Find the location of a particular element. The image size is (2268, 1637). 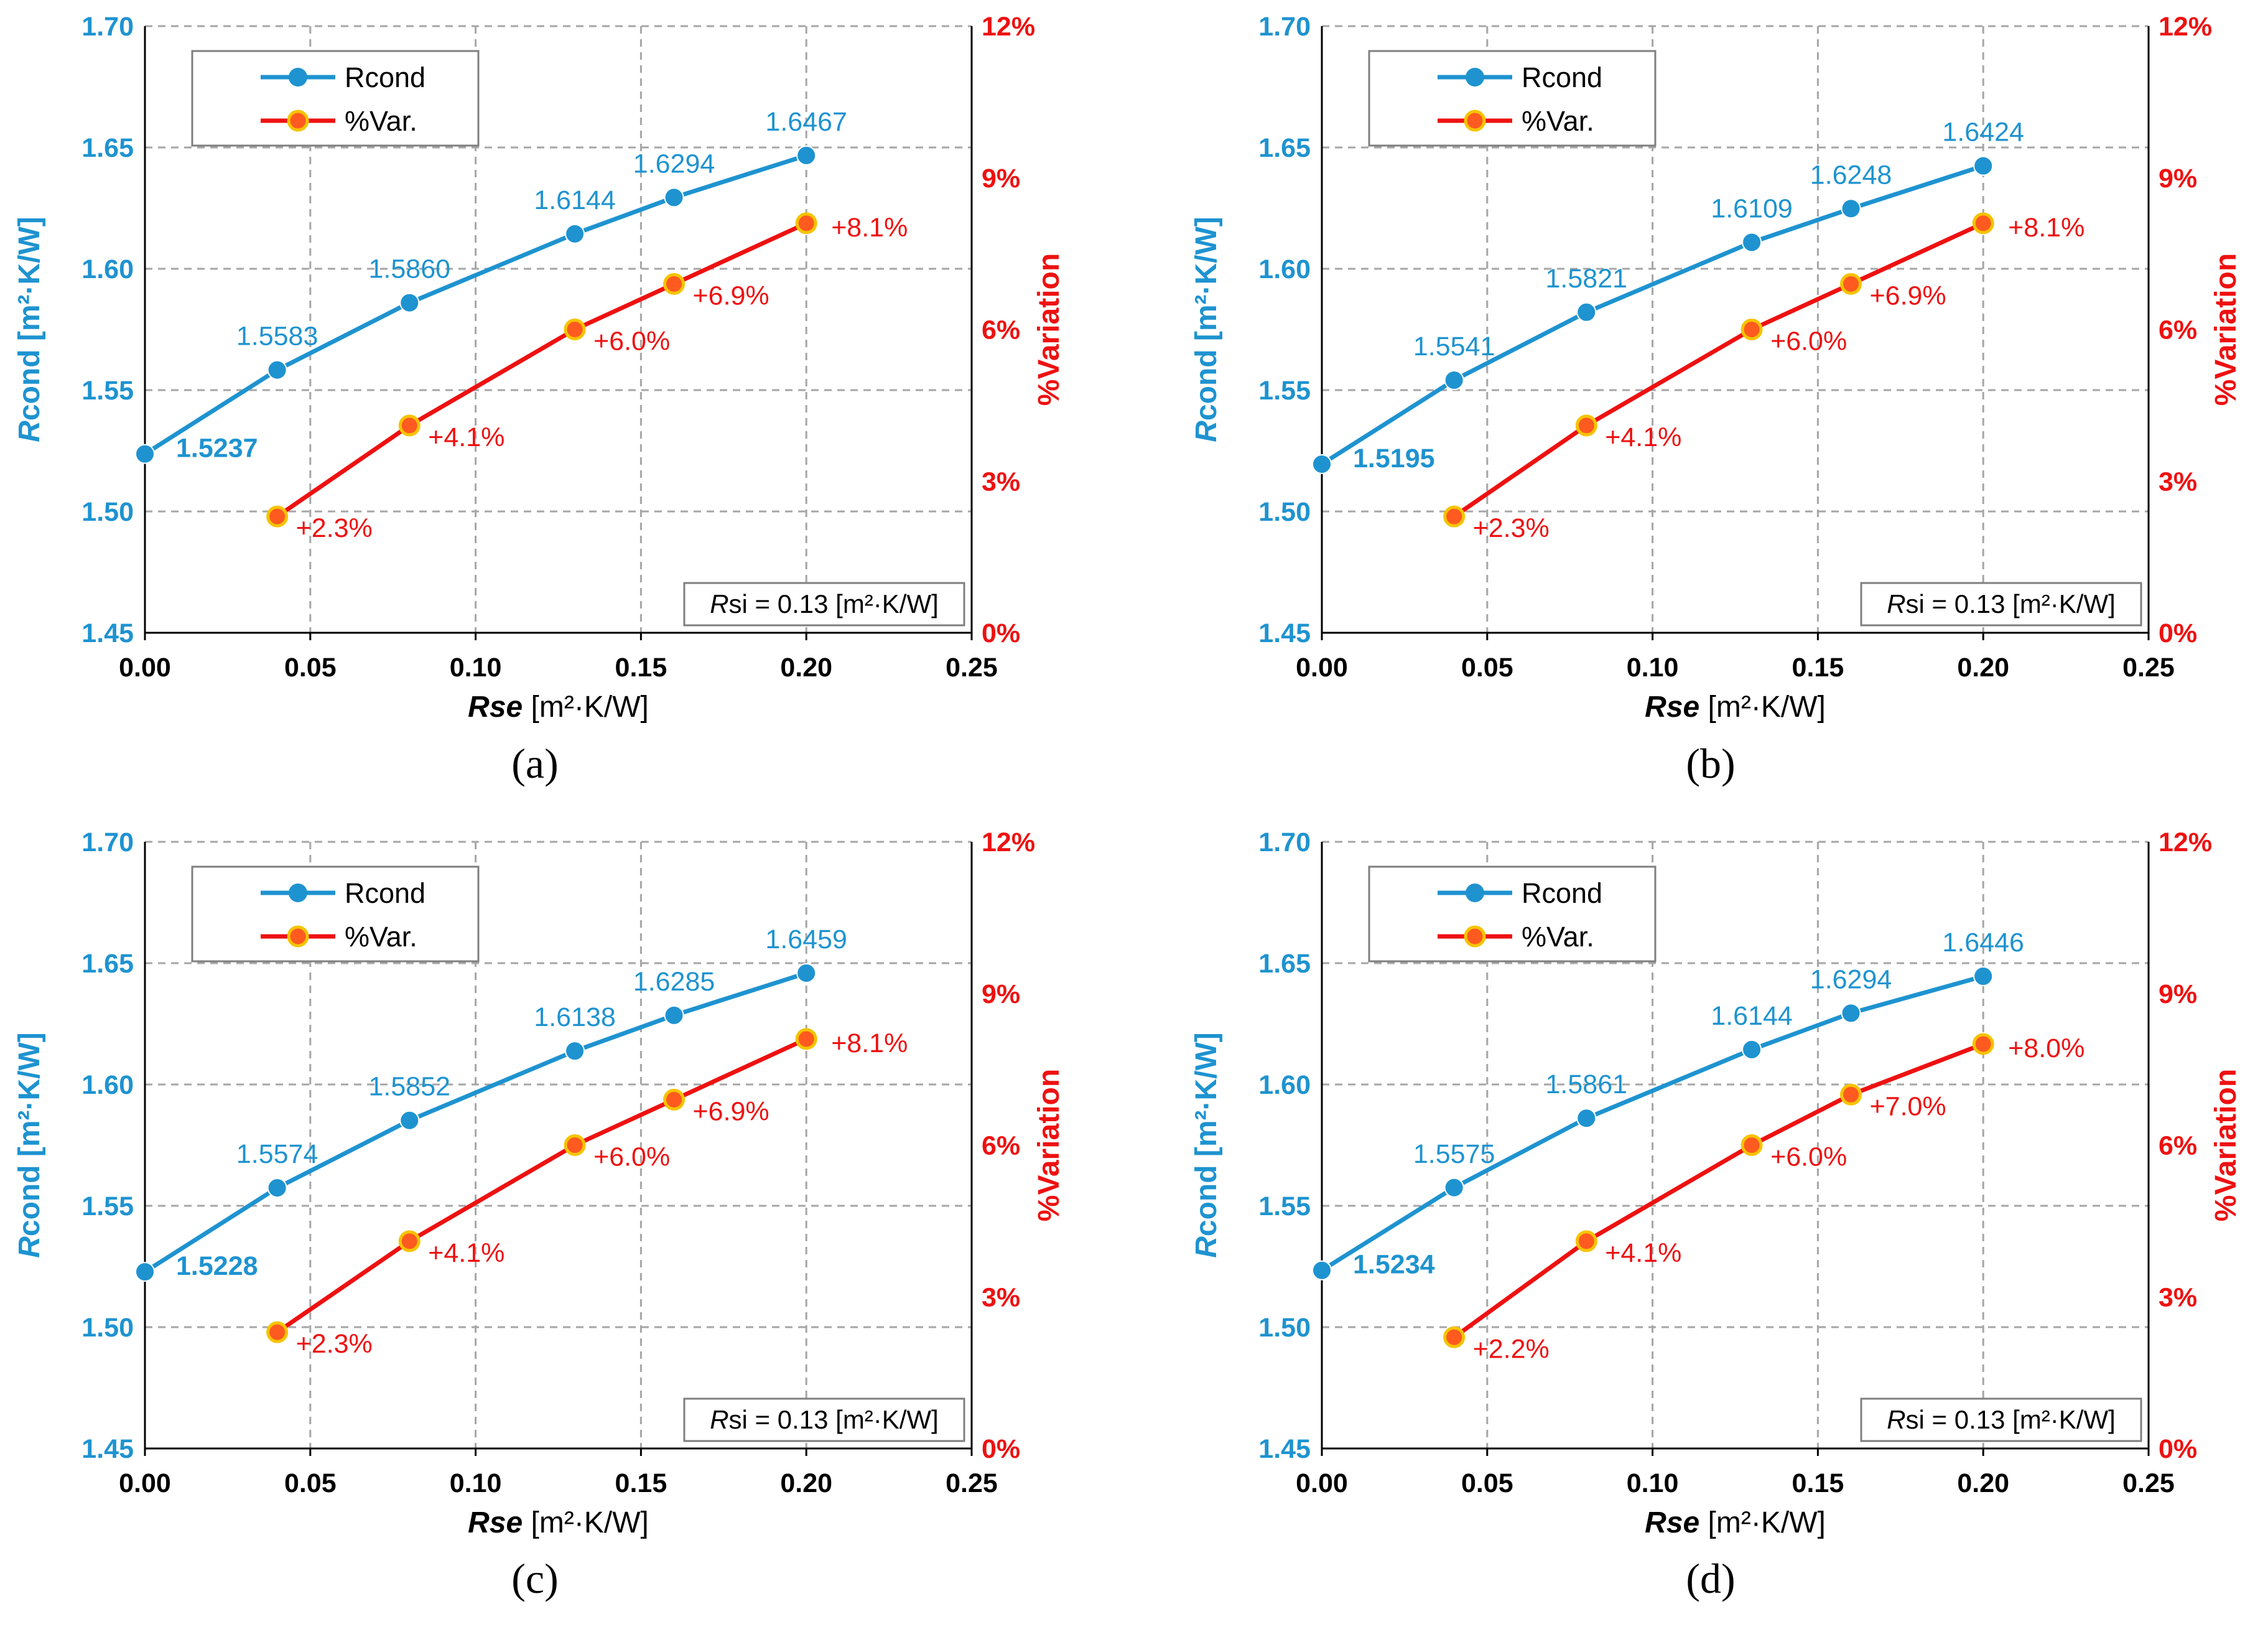

legend-var-label: %Var. is located at coordinates (381, 121).